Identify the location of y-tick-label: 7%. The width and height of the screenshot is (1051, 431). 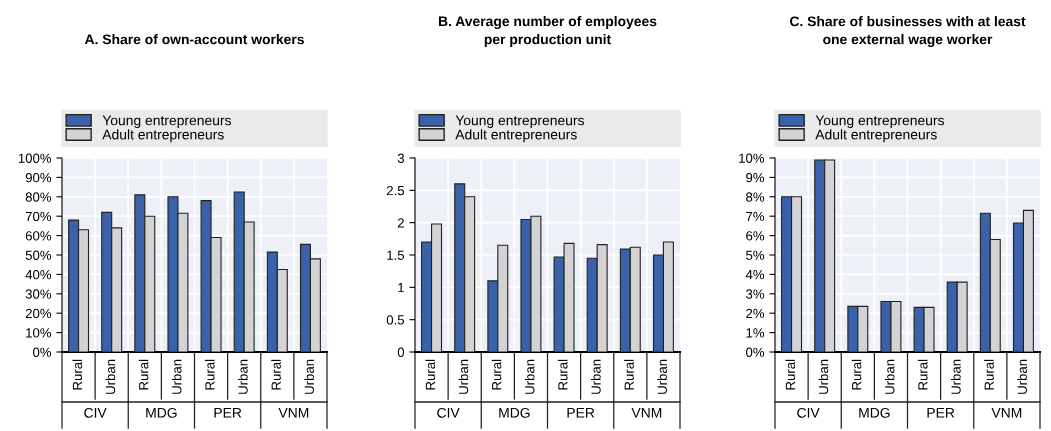
(755, 216).